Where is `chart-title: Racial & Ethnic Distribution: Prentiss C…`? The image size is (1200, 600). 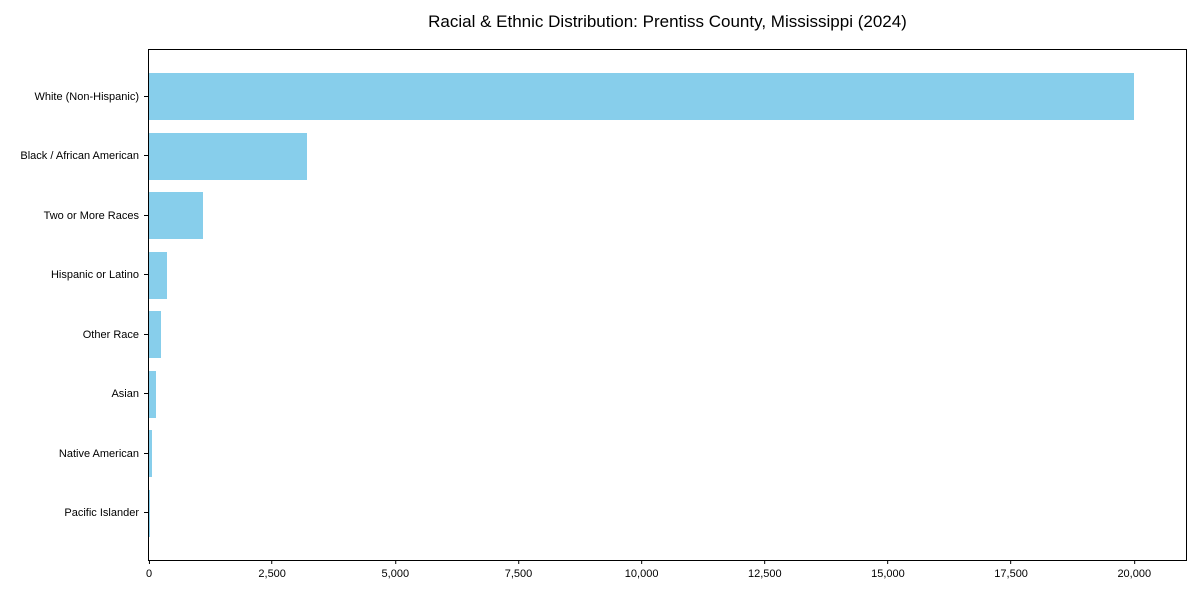
chart-title: Racial & Ethnic Distribution: Prentiss C… is located at coordinates (667, 21).